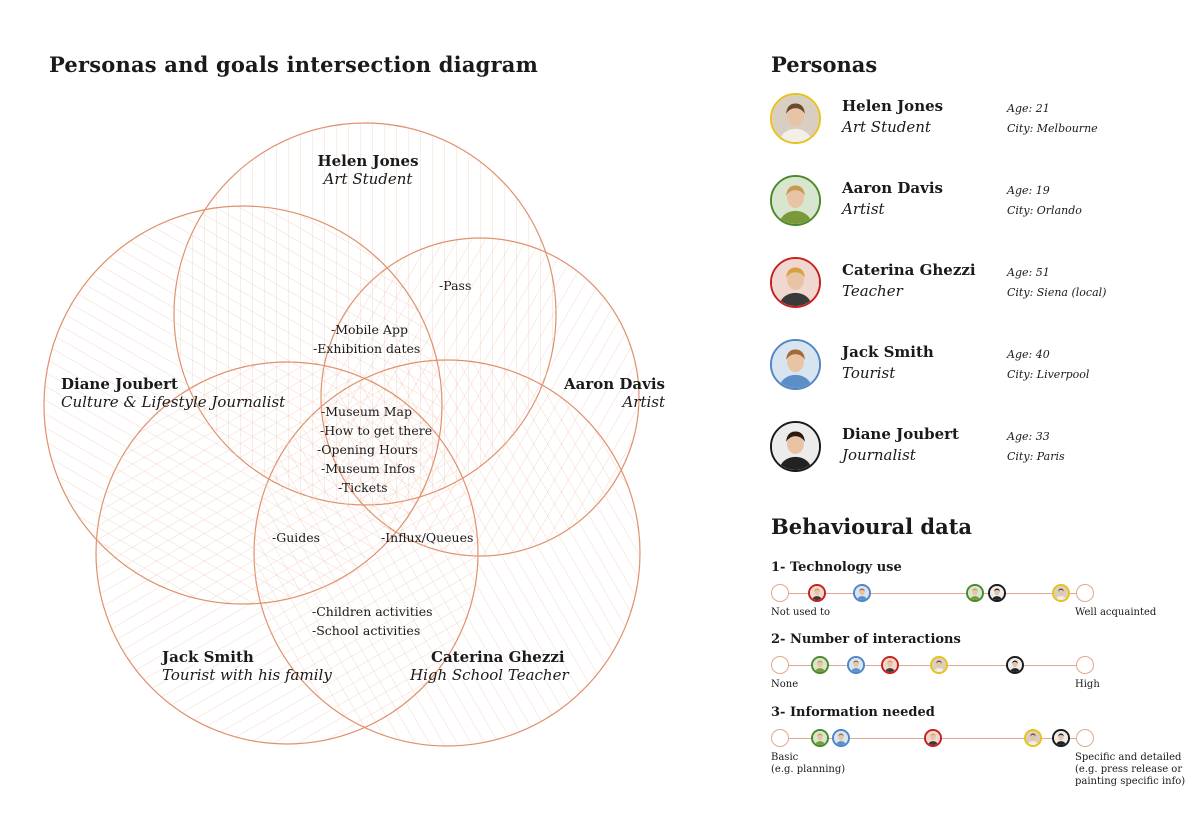 Image resolution: width=1200 pixels, height=837 pixels. I want to click on venn-role: High School Teacher, so click(489, 675).